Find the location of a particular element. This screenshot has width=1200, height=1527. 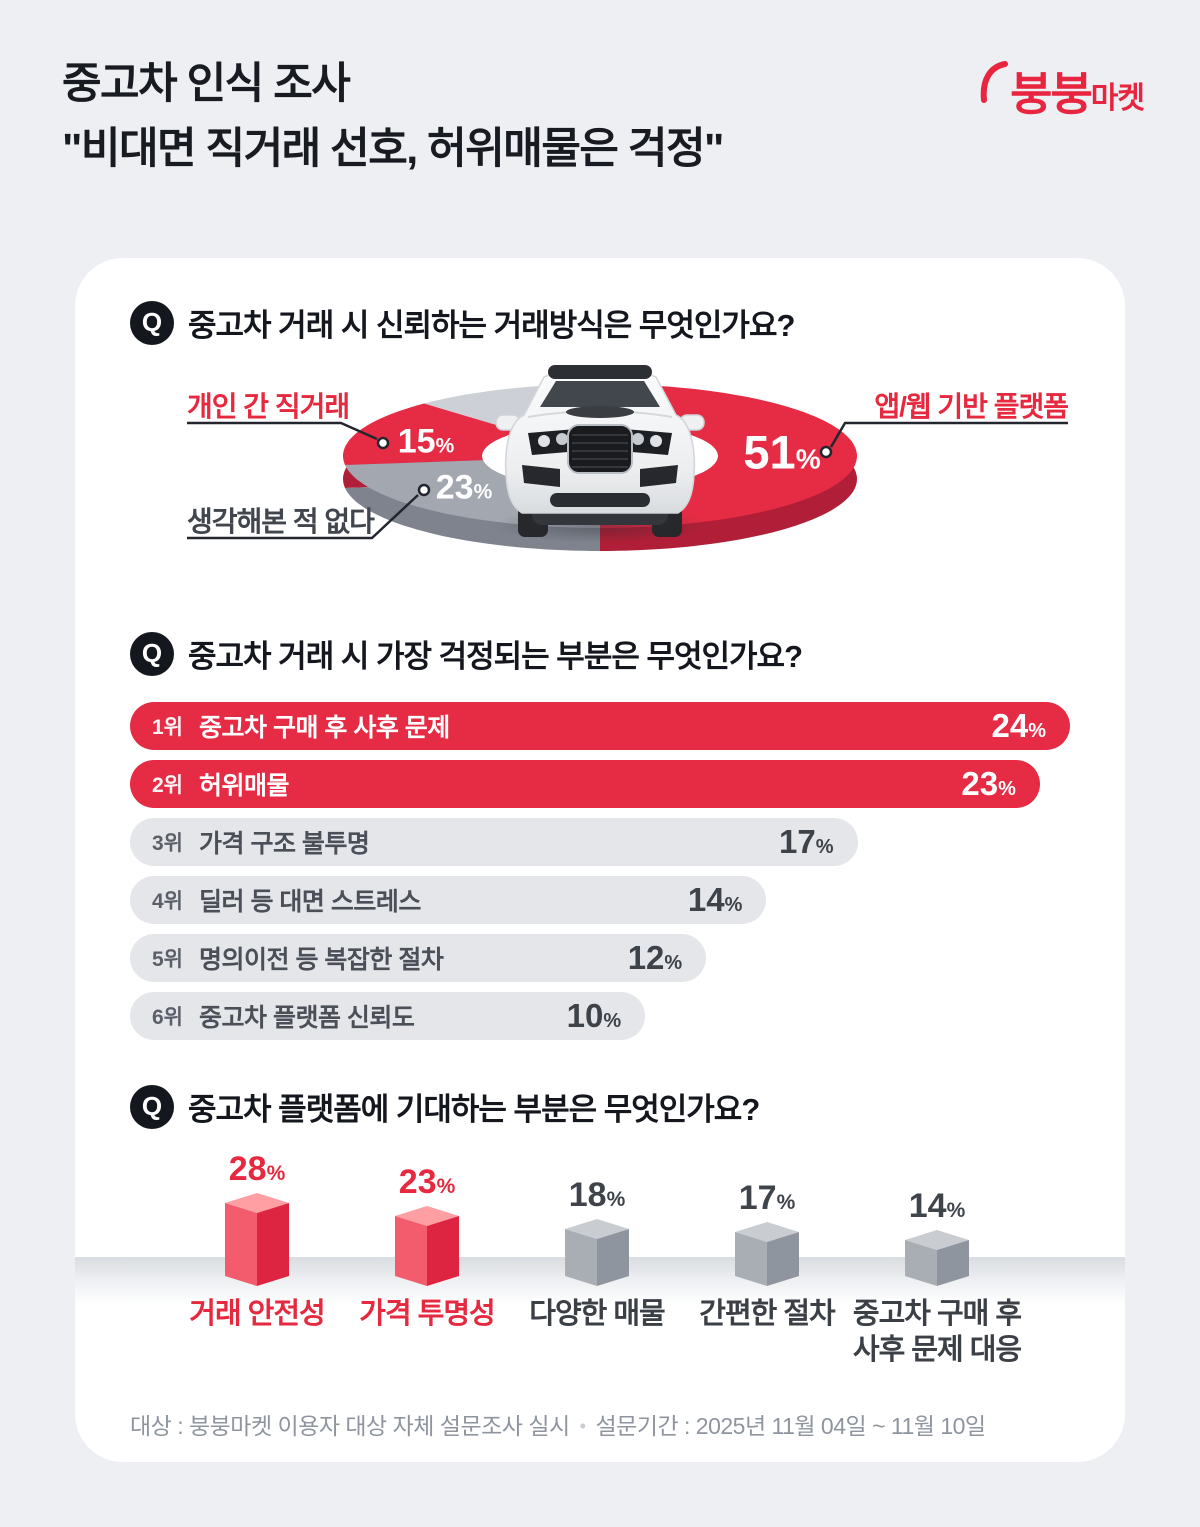

page-title-line2: "비대면 직거래 선호, 허위매물은 걱정" is located at coordinates (393, 148).